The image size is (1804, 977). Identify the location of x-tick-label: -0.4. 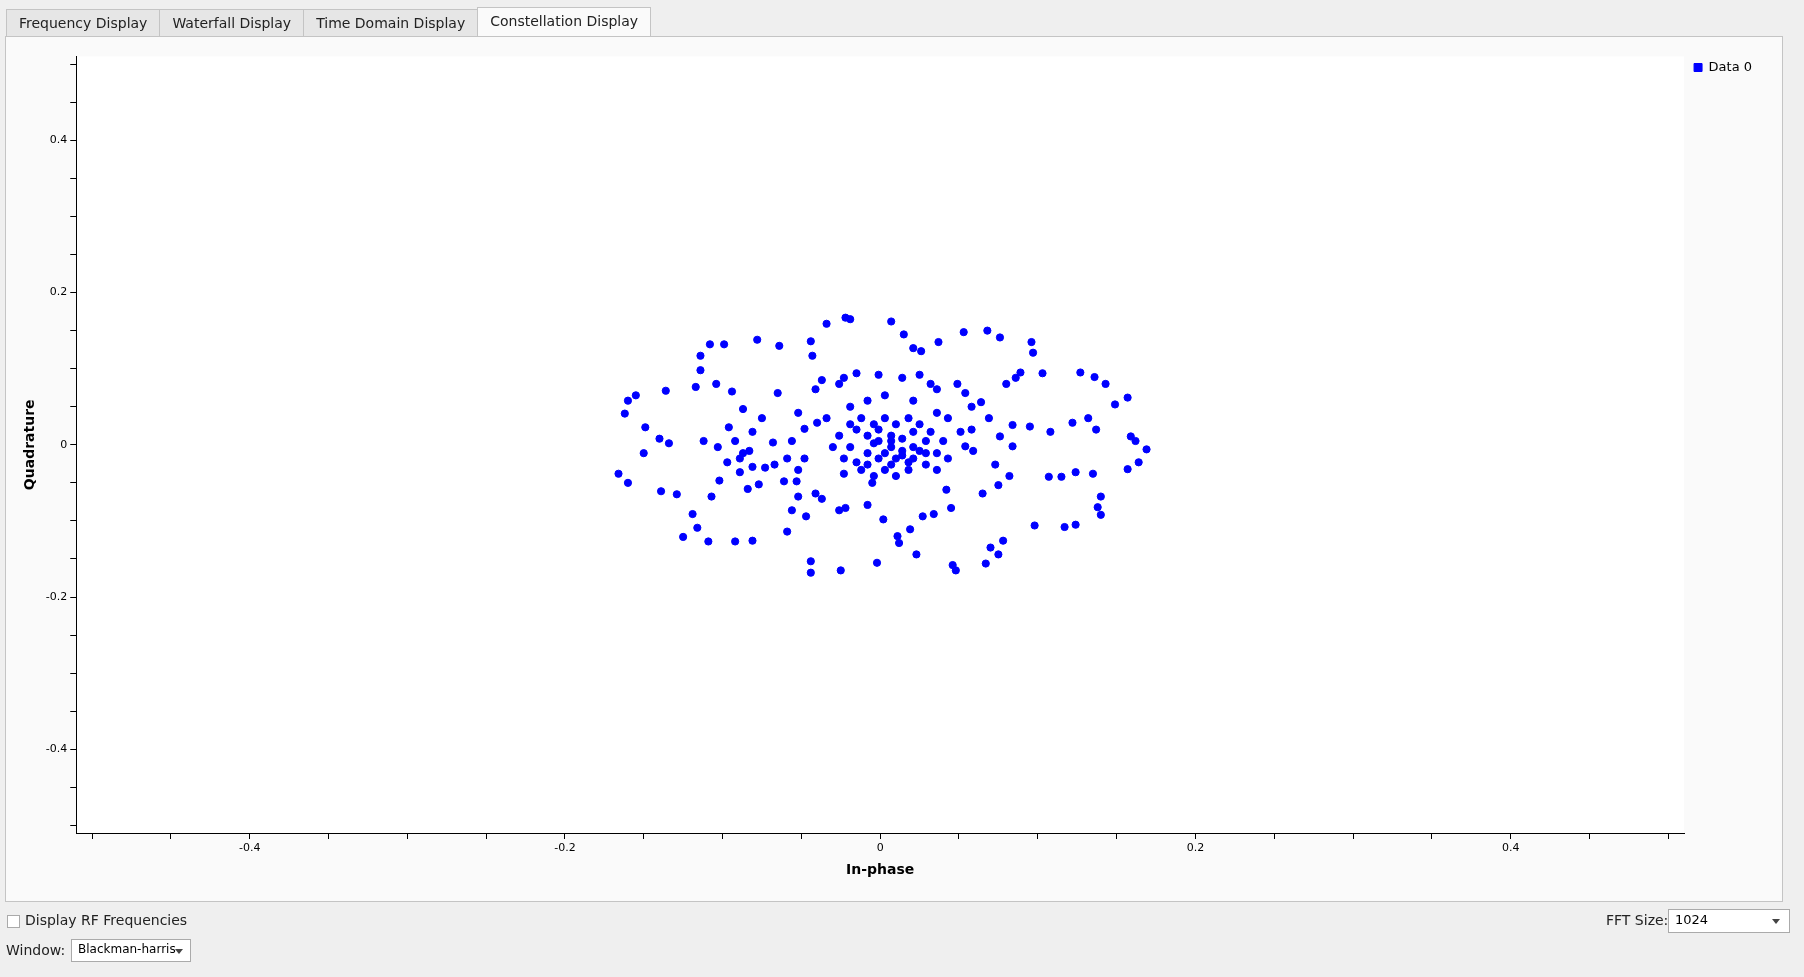
(249, 848).